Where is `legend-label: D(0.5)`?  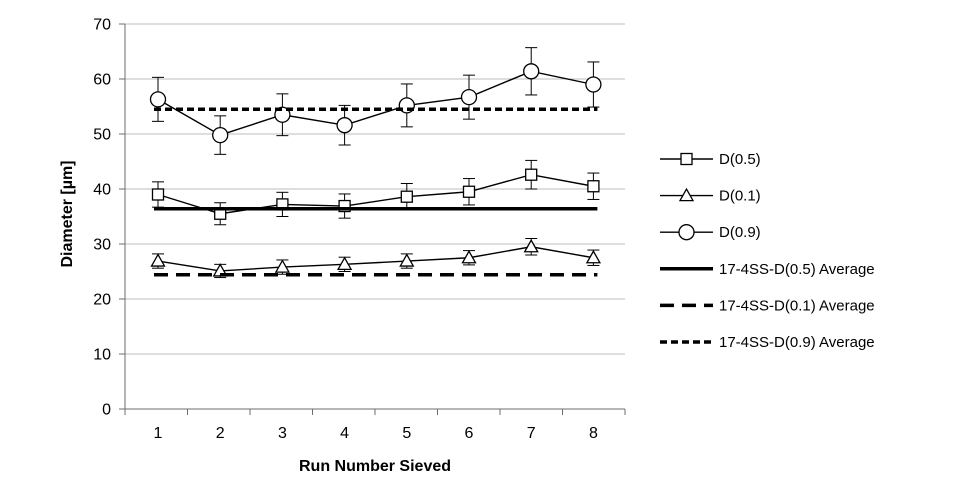 legend-label: D(0.5) is located at coordinates (740, 159).